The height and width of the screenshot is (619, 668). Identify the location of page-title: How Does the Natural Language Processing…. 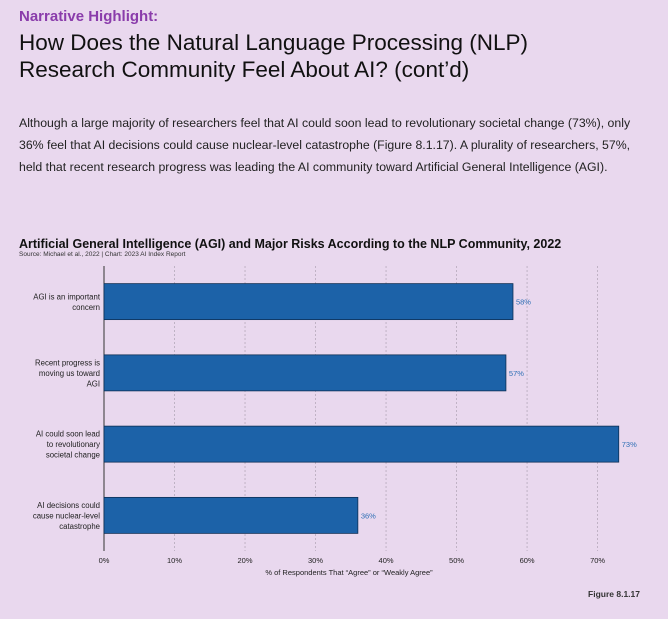
(334, 56).